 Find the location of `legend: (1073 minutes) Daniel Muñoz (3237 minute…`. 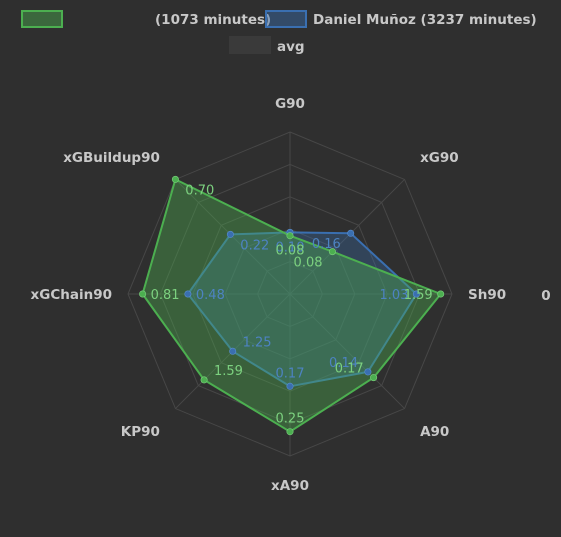

legend: (1073 minutes) Daniel Muñoz (3237 minute… is located at coordinates (279, 32).